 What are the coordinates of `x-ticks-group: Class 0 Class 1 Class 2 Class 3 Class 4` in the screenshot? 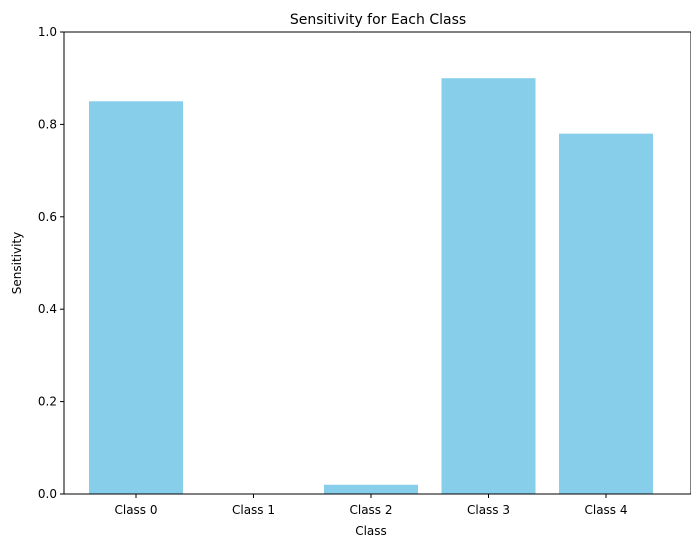 It's located at (371, 505).